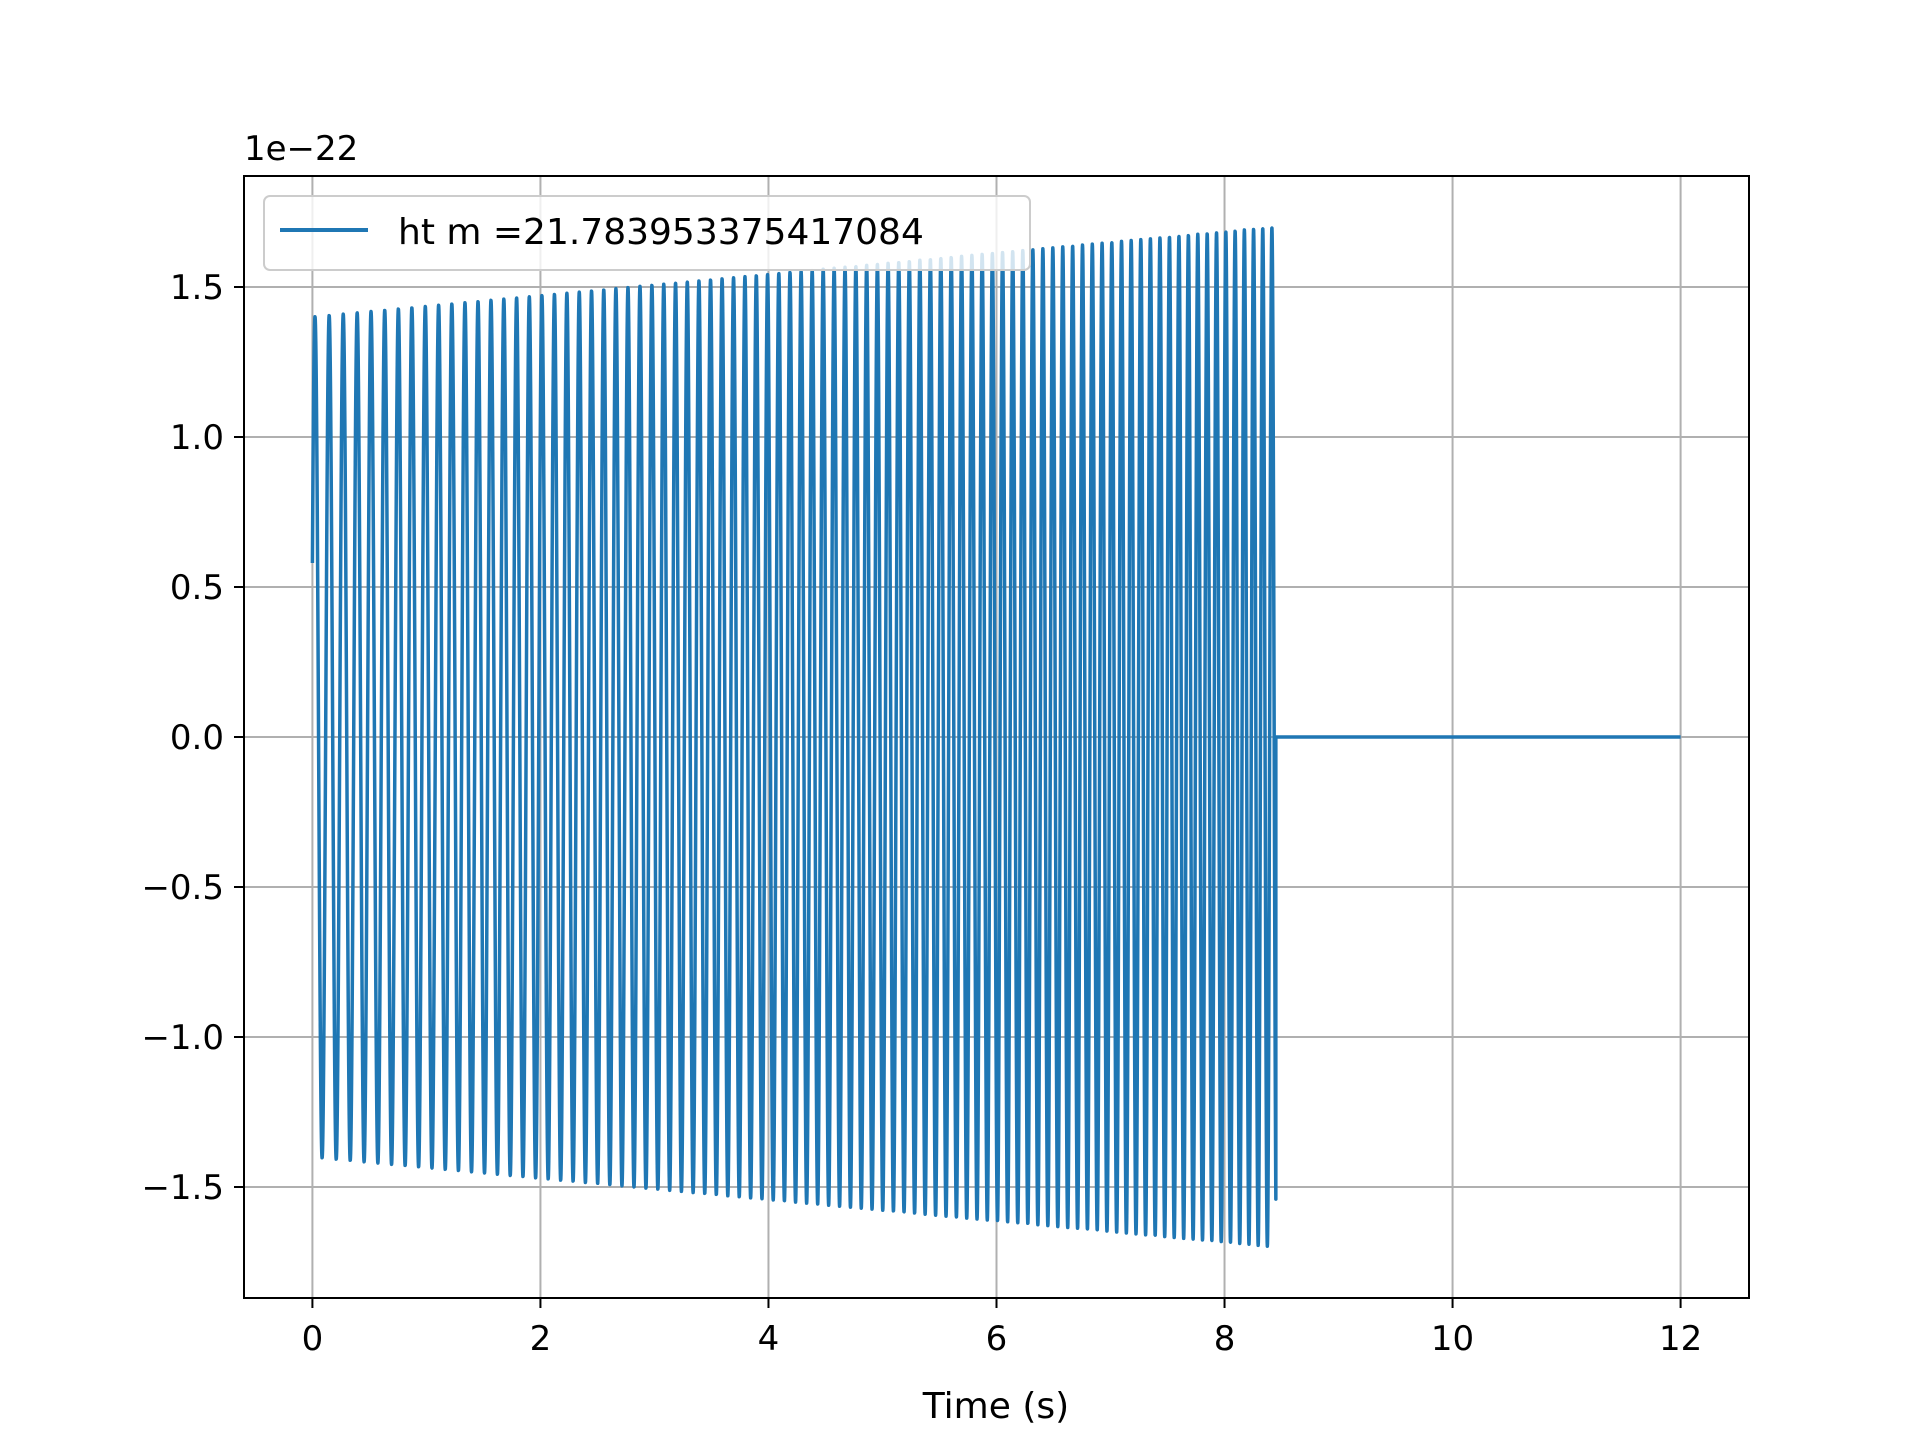 Image resolution: width=1920 pixels, height=1440 pixels. What do you see at coordinates (197, 738) in the screenshot?
I see `y-tick-label: 0.0` at bounding box center [197, 738].